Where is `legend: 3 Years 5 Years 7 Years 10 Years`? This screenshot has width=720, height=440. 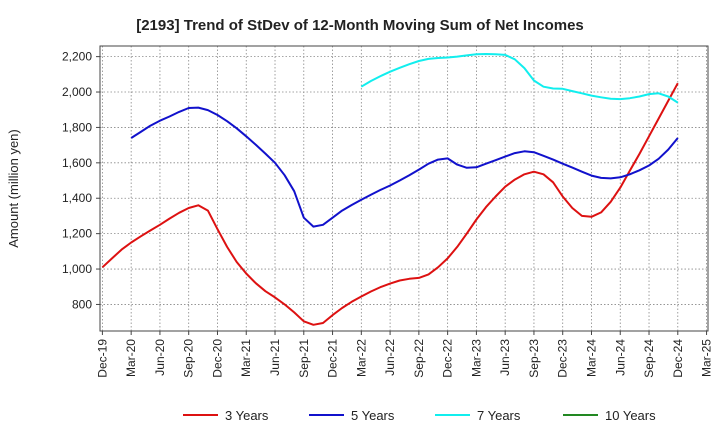
legend: 3 Years 5 Years 7 Years 10 Years is located at coordinates (419, 415).